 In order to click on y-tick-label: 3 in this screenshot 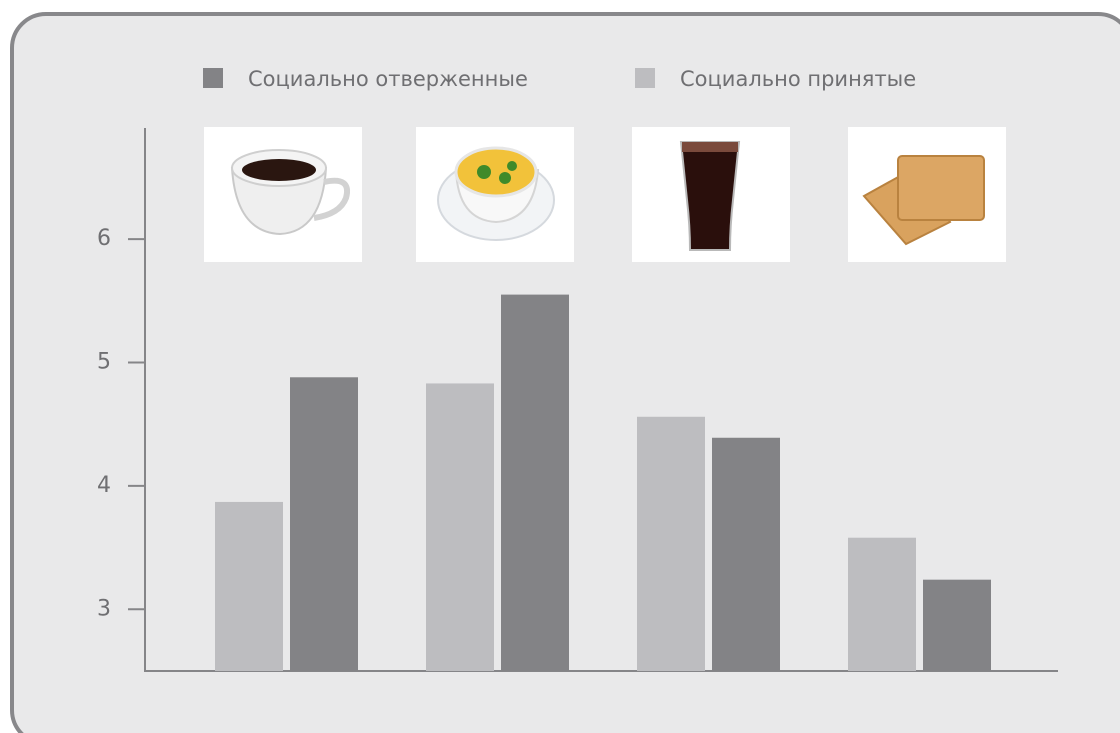, I will do `click(104, 608)`.